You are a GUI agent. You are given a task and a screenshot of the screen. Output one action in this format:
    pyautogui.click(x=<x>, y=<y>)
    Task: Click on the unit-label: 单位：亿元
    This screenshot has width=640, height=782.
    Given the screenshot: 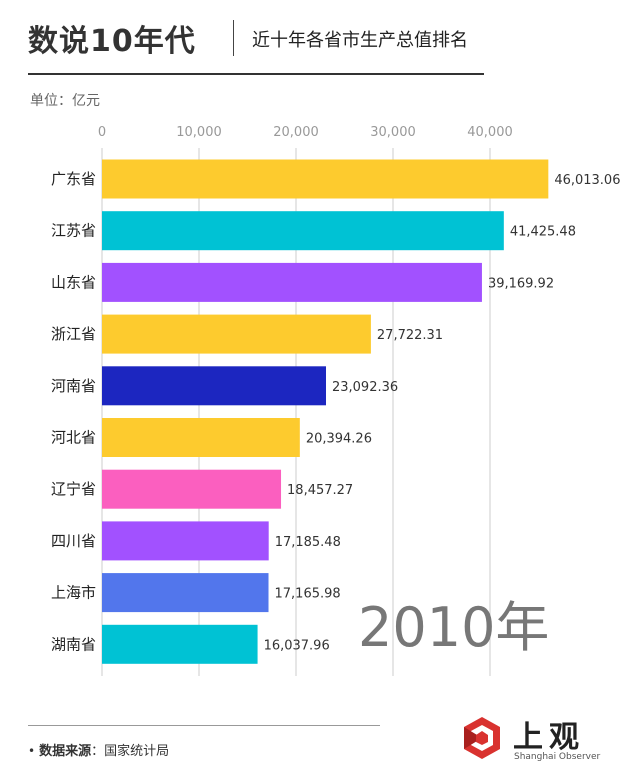 What is the action you would take?
    pyautogui.click(x=65, y=101)
    